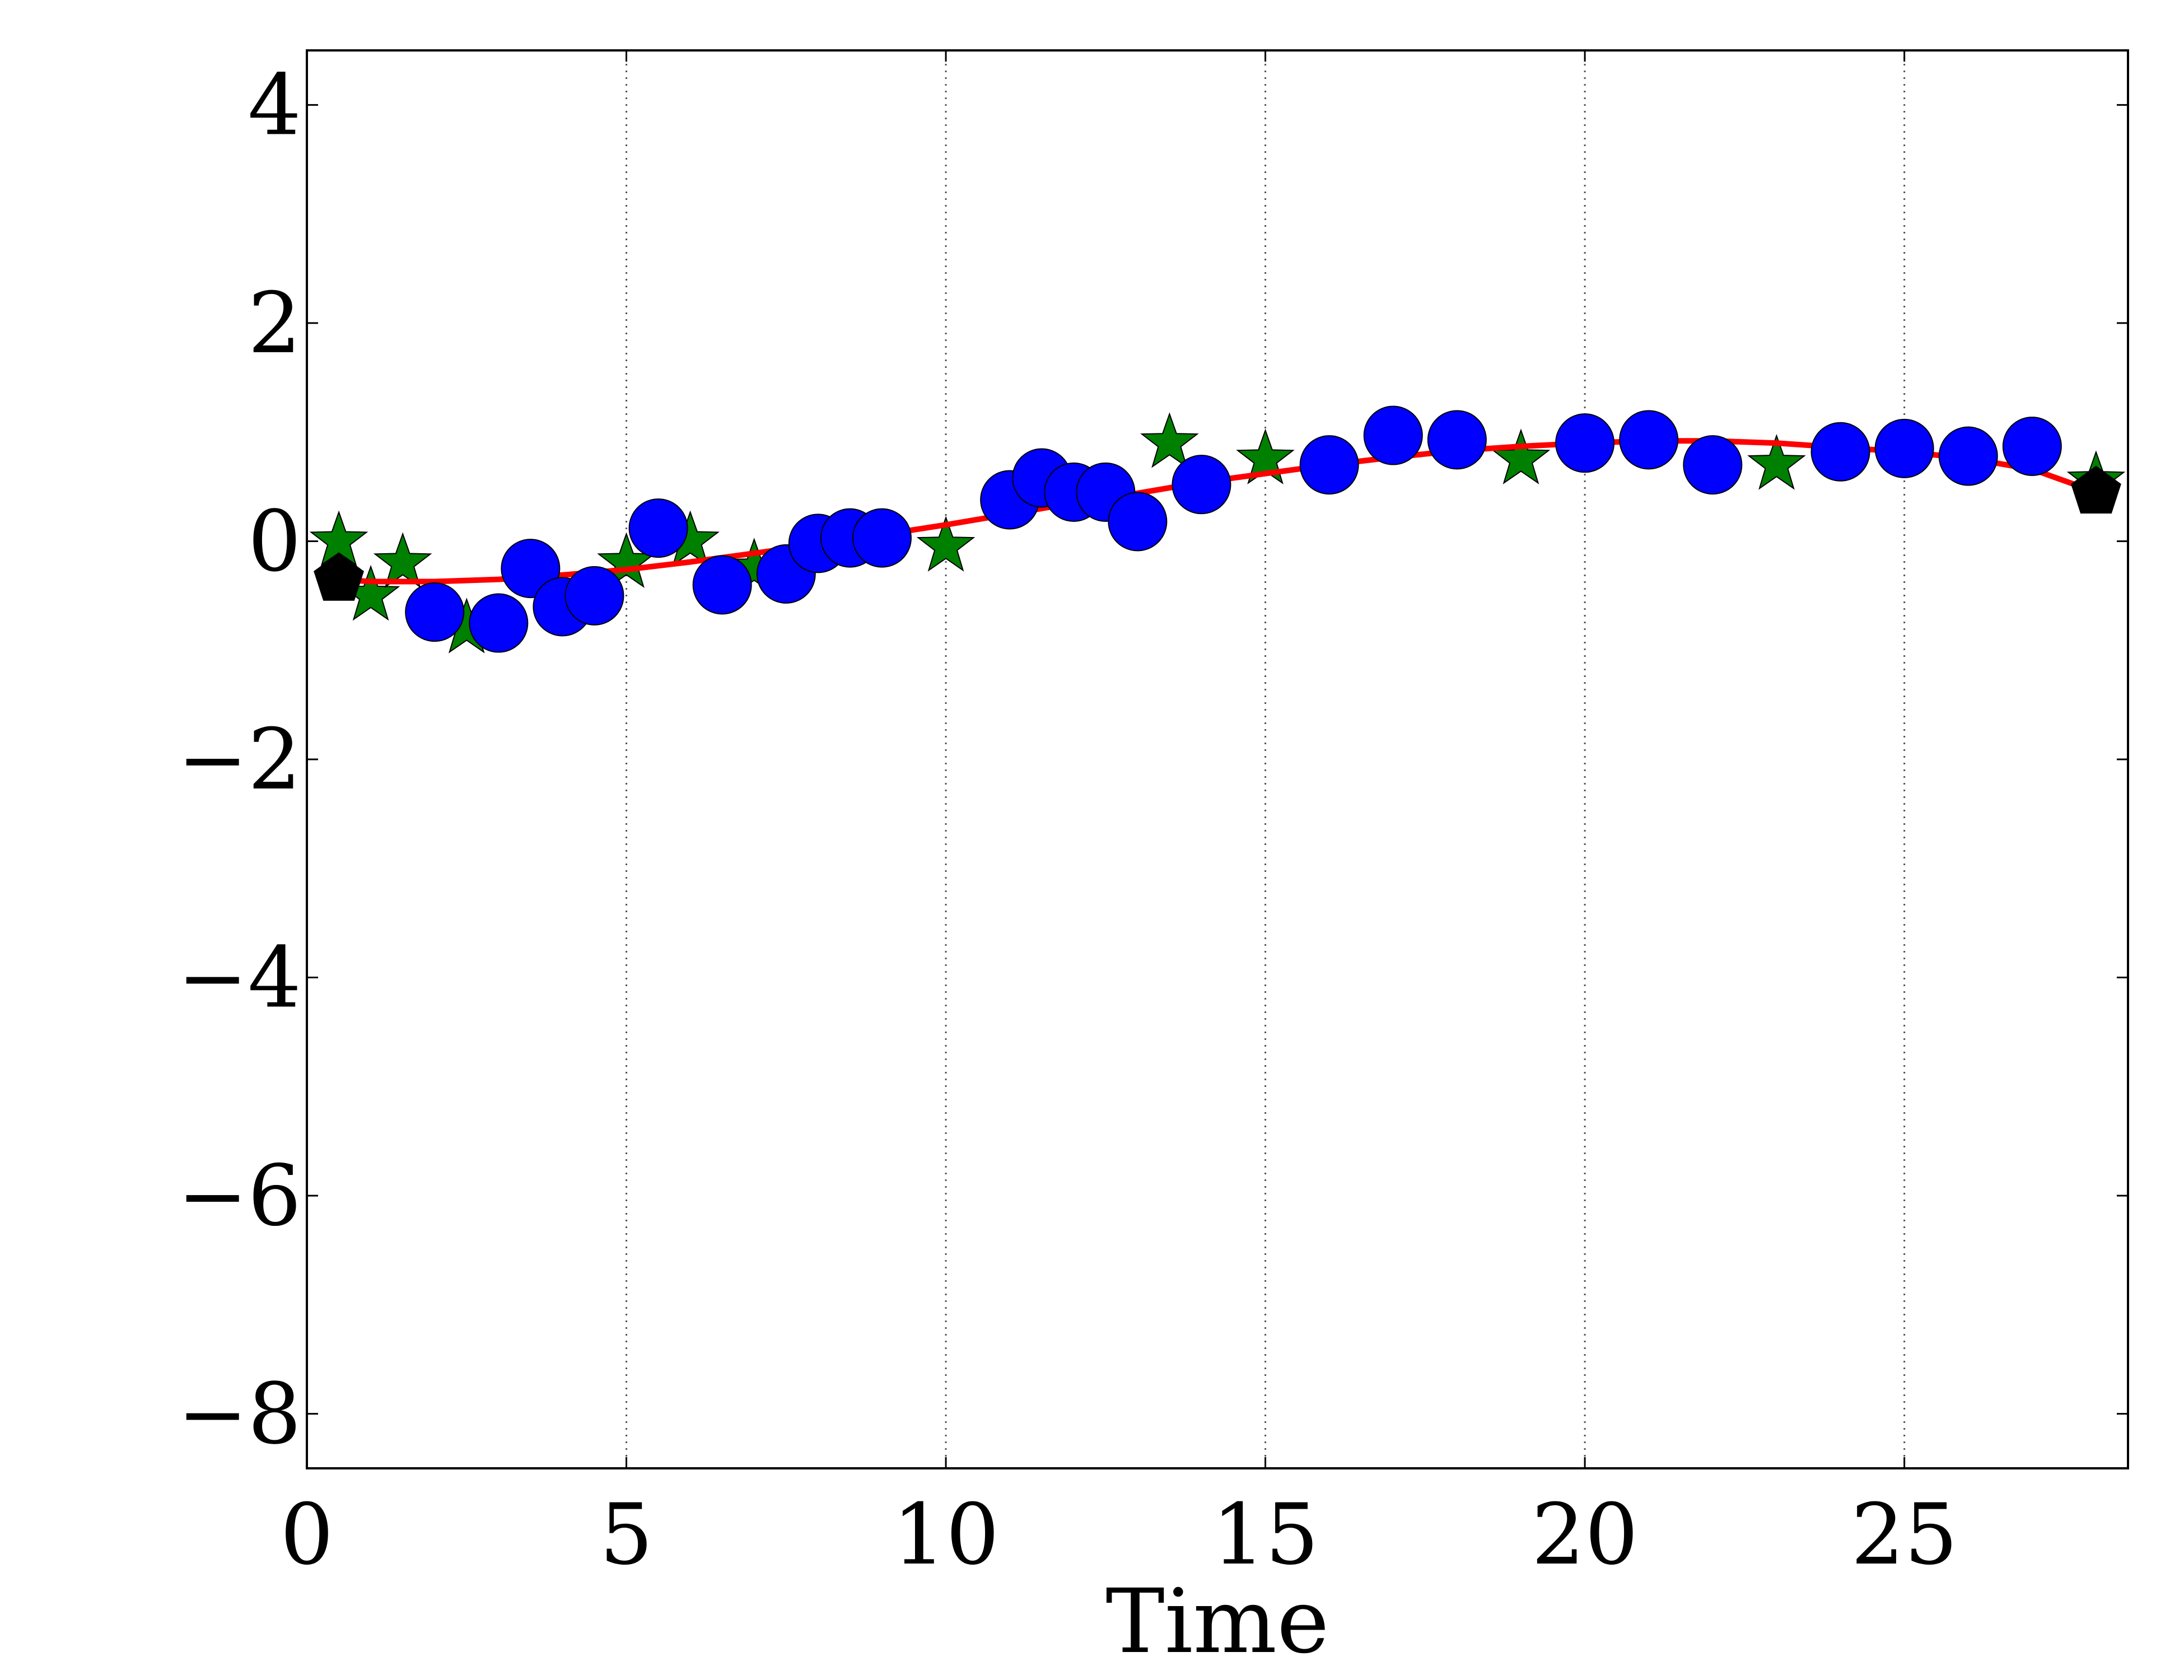 This screenshot has width=2184, height=1680. I want to click on x-tick-label: 15, so click(1266, 1535).